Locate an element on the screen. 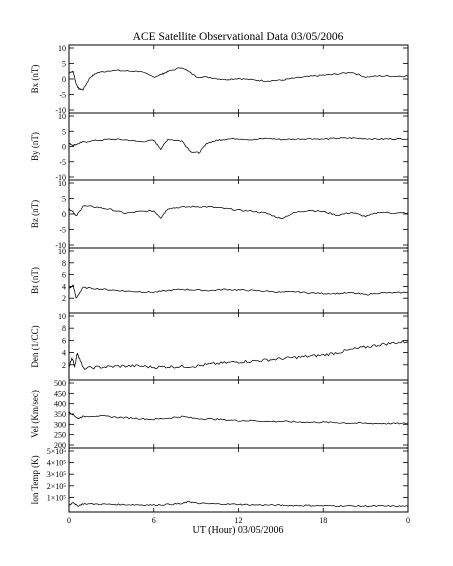 This screenshot has height=566, width=453. y-tick-label-6: 200 is located at coordinates (60, 445).